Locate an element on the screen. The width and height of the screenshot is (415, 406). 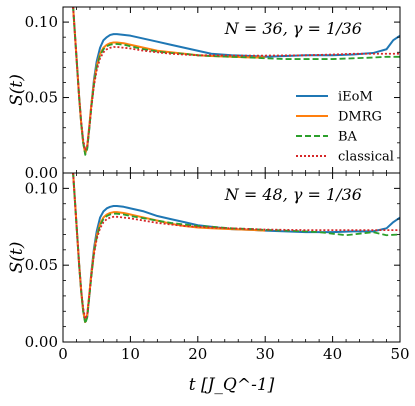
legend: iEoM DMRG BA classical is located at coordinates (345, 127).